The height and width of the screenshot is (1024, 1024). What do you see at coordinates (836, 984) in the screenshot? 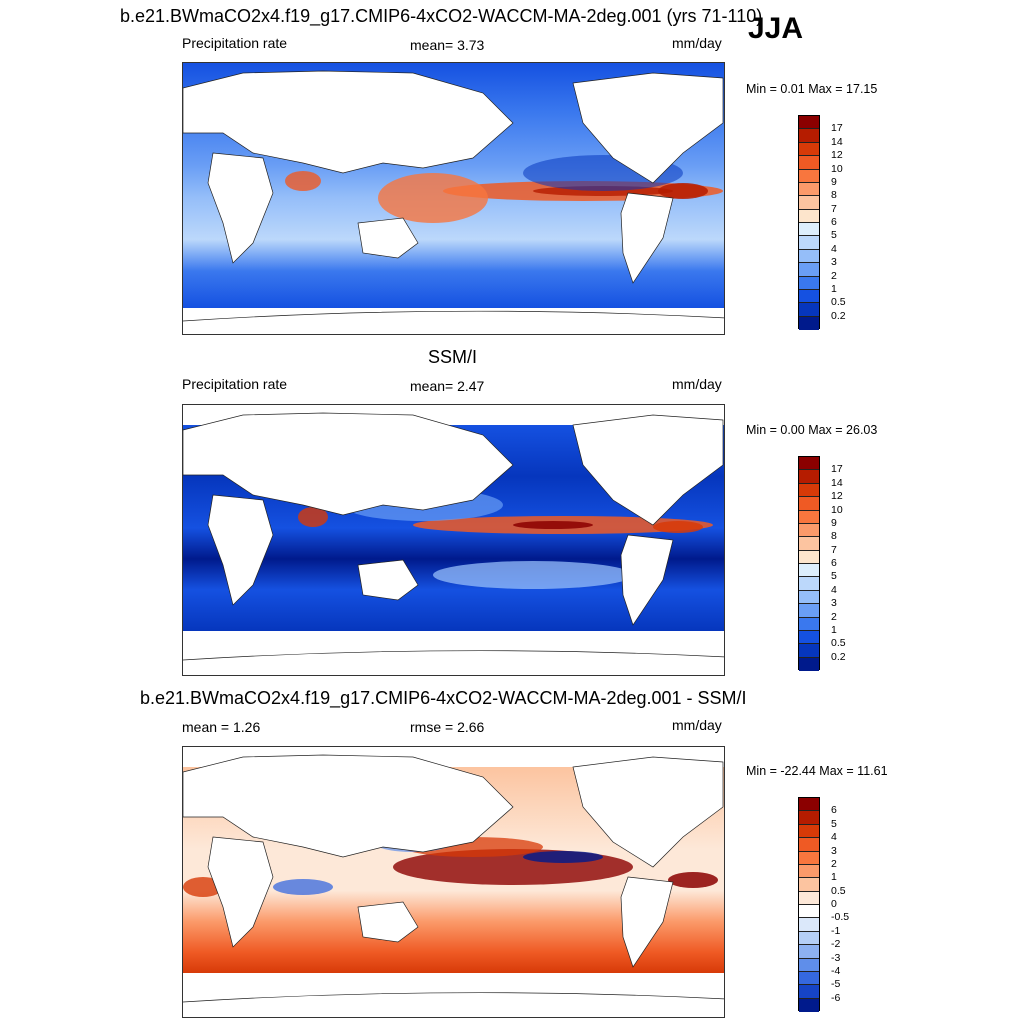
I see `colorbar-tick-label: -5` at bounding box center [836, 984].